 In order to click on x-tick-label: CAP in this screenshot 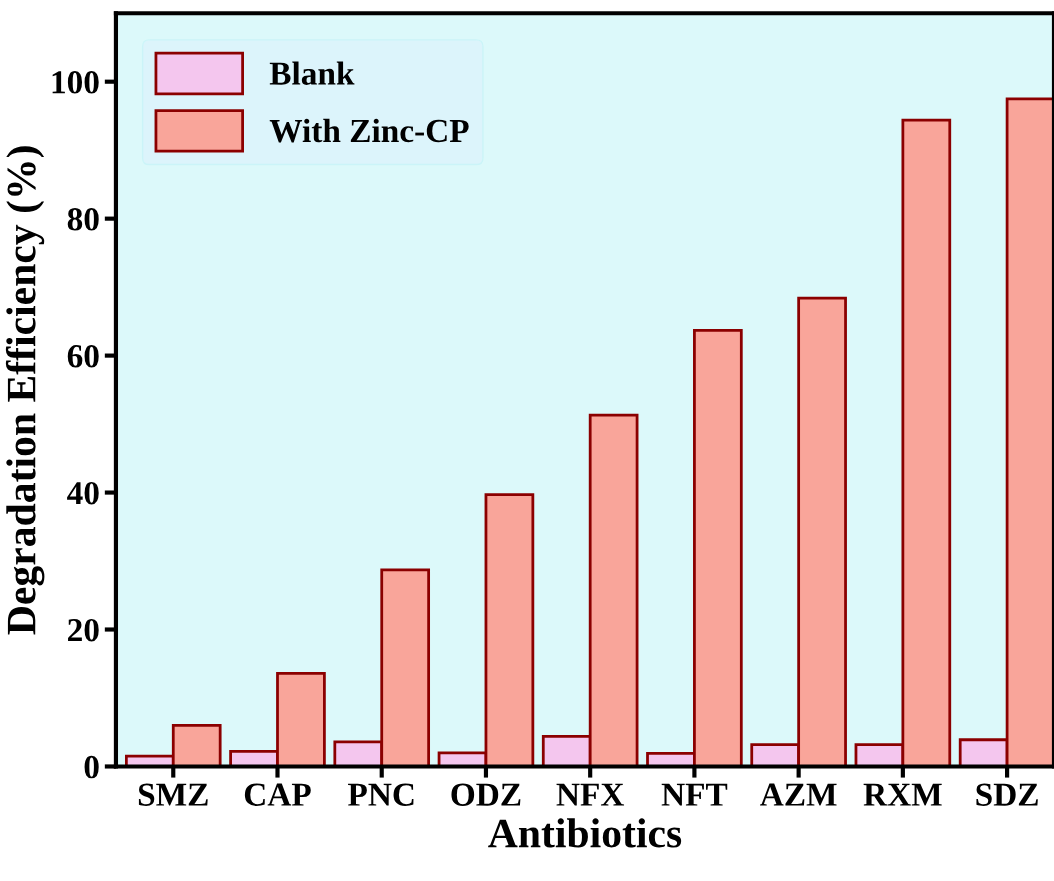, I will do `click(277, 794)`.